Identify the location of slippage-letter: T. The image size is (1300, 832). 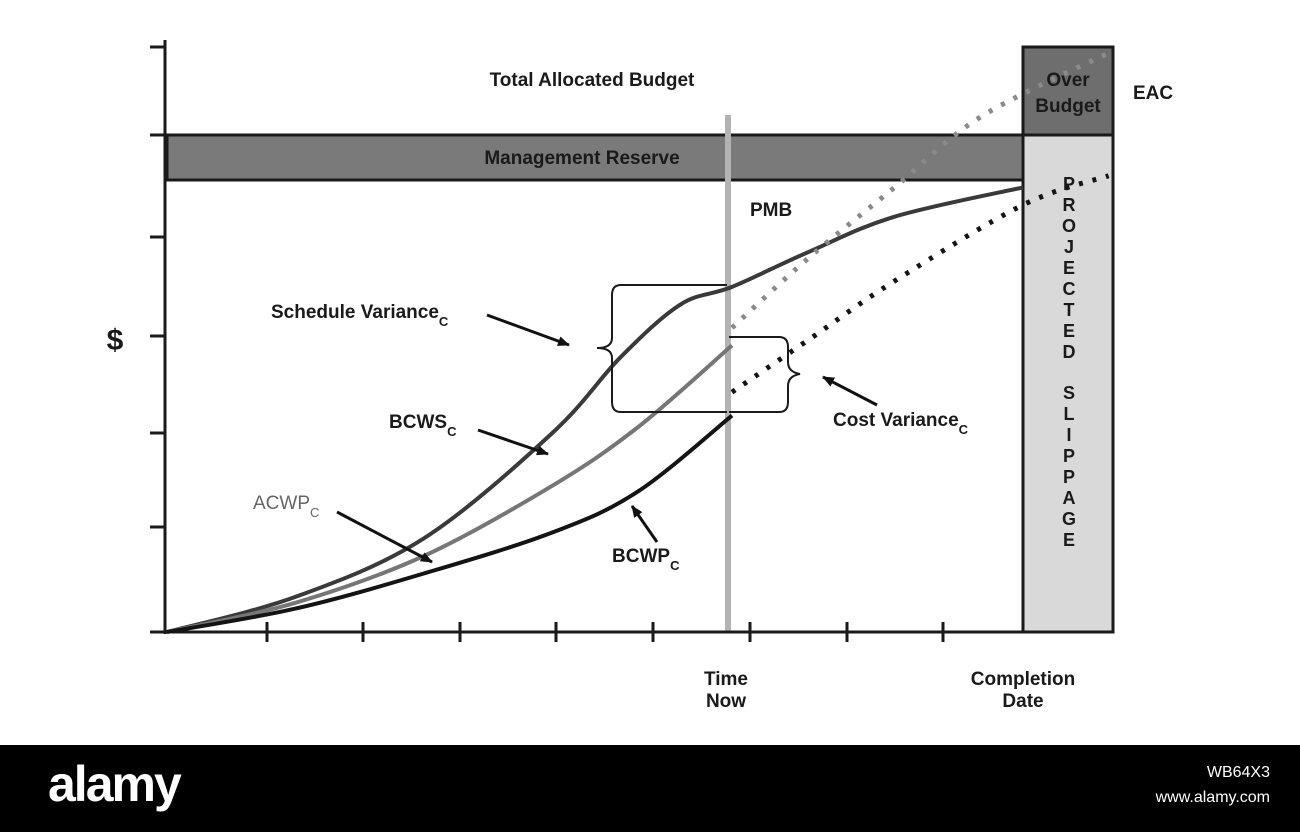
(1069, 310).